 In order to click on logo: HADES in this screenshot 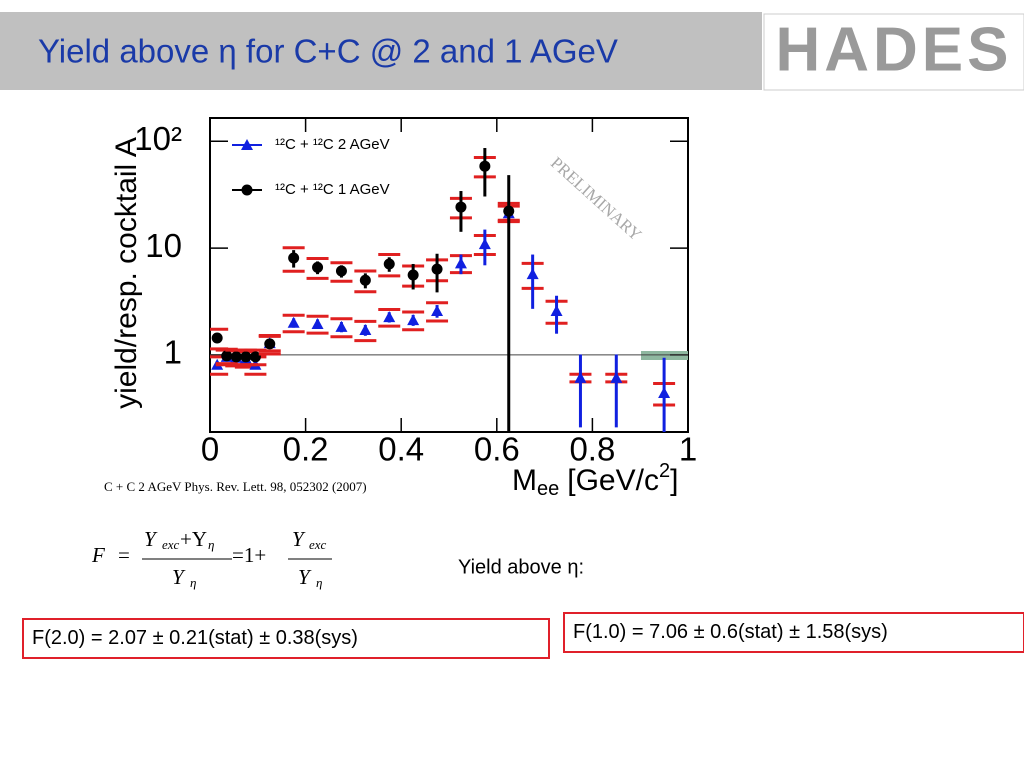, I will do `click(893, 49)`.